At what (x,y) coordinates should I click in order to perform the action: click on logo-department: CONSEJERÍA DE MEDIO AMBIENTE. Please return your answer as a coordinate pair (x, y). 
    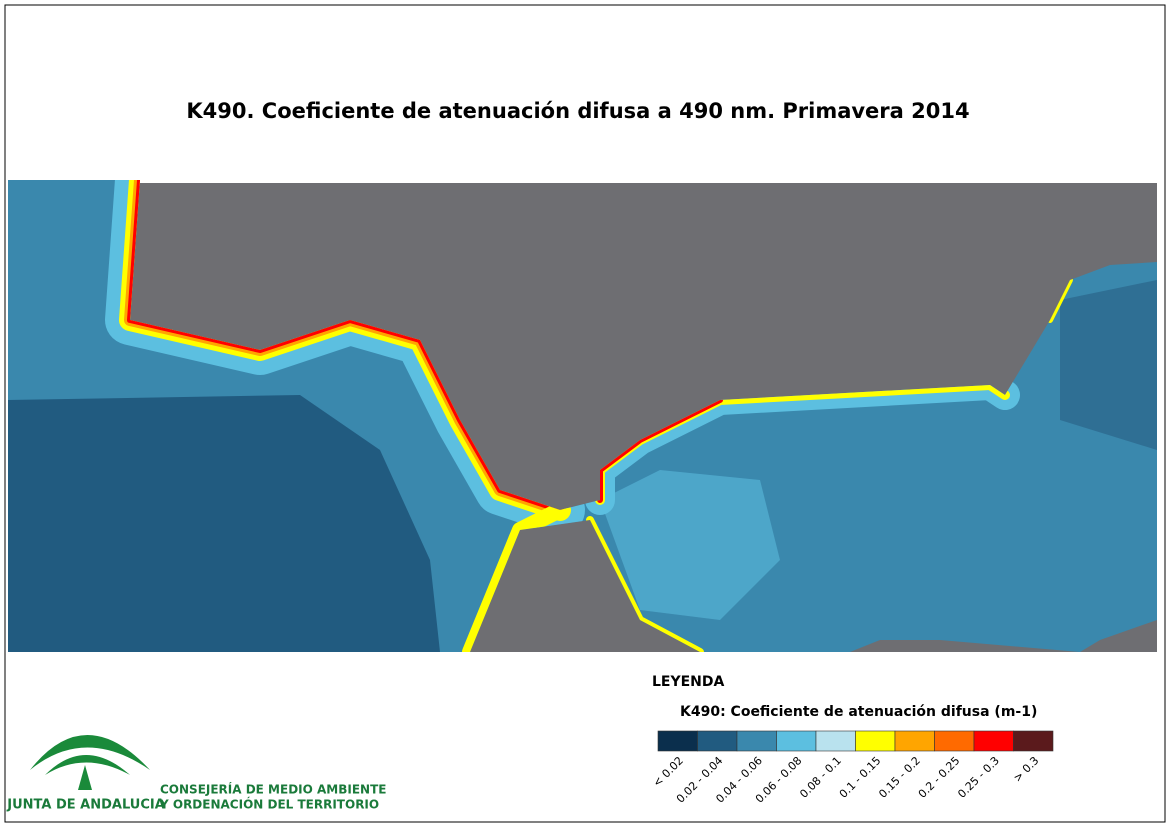
    Looking at the image, I should click on (273, 789).